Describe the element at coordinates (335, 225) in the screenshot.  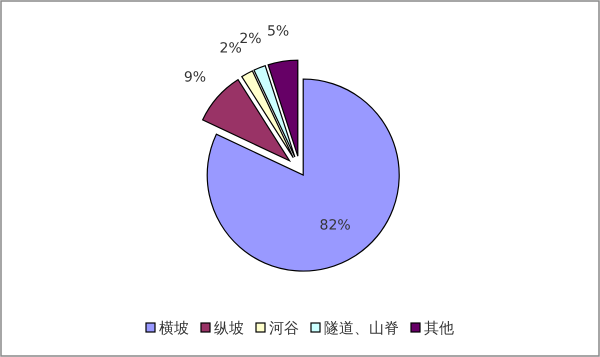
I see `data-label: 82%` at that location.